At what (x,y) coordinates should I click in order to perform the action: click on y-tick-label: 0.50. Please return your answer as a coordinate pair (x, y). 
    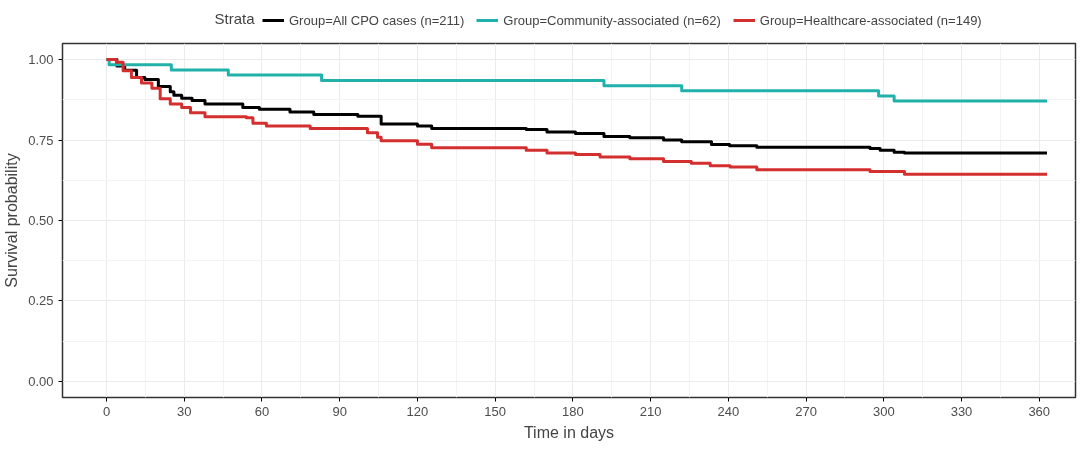
    Looking at the image, I should click on (41, 220).